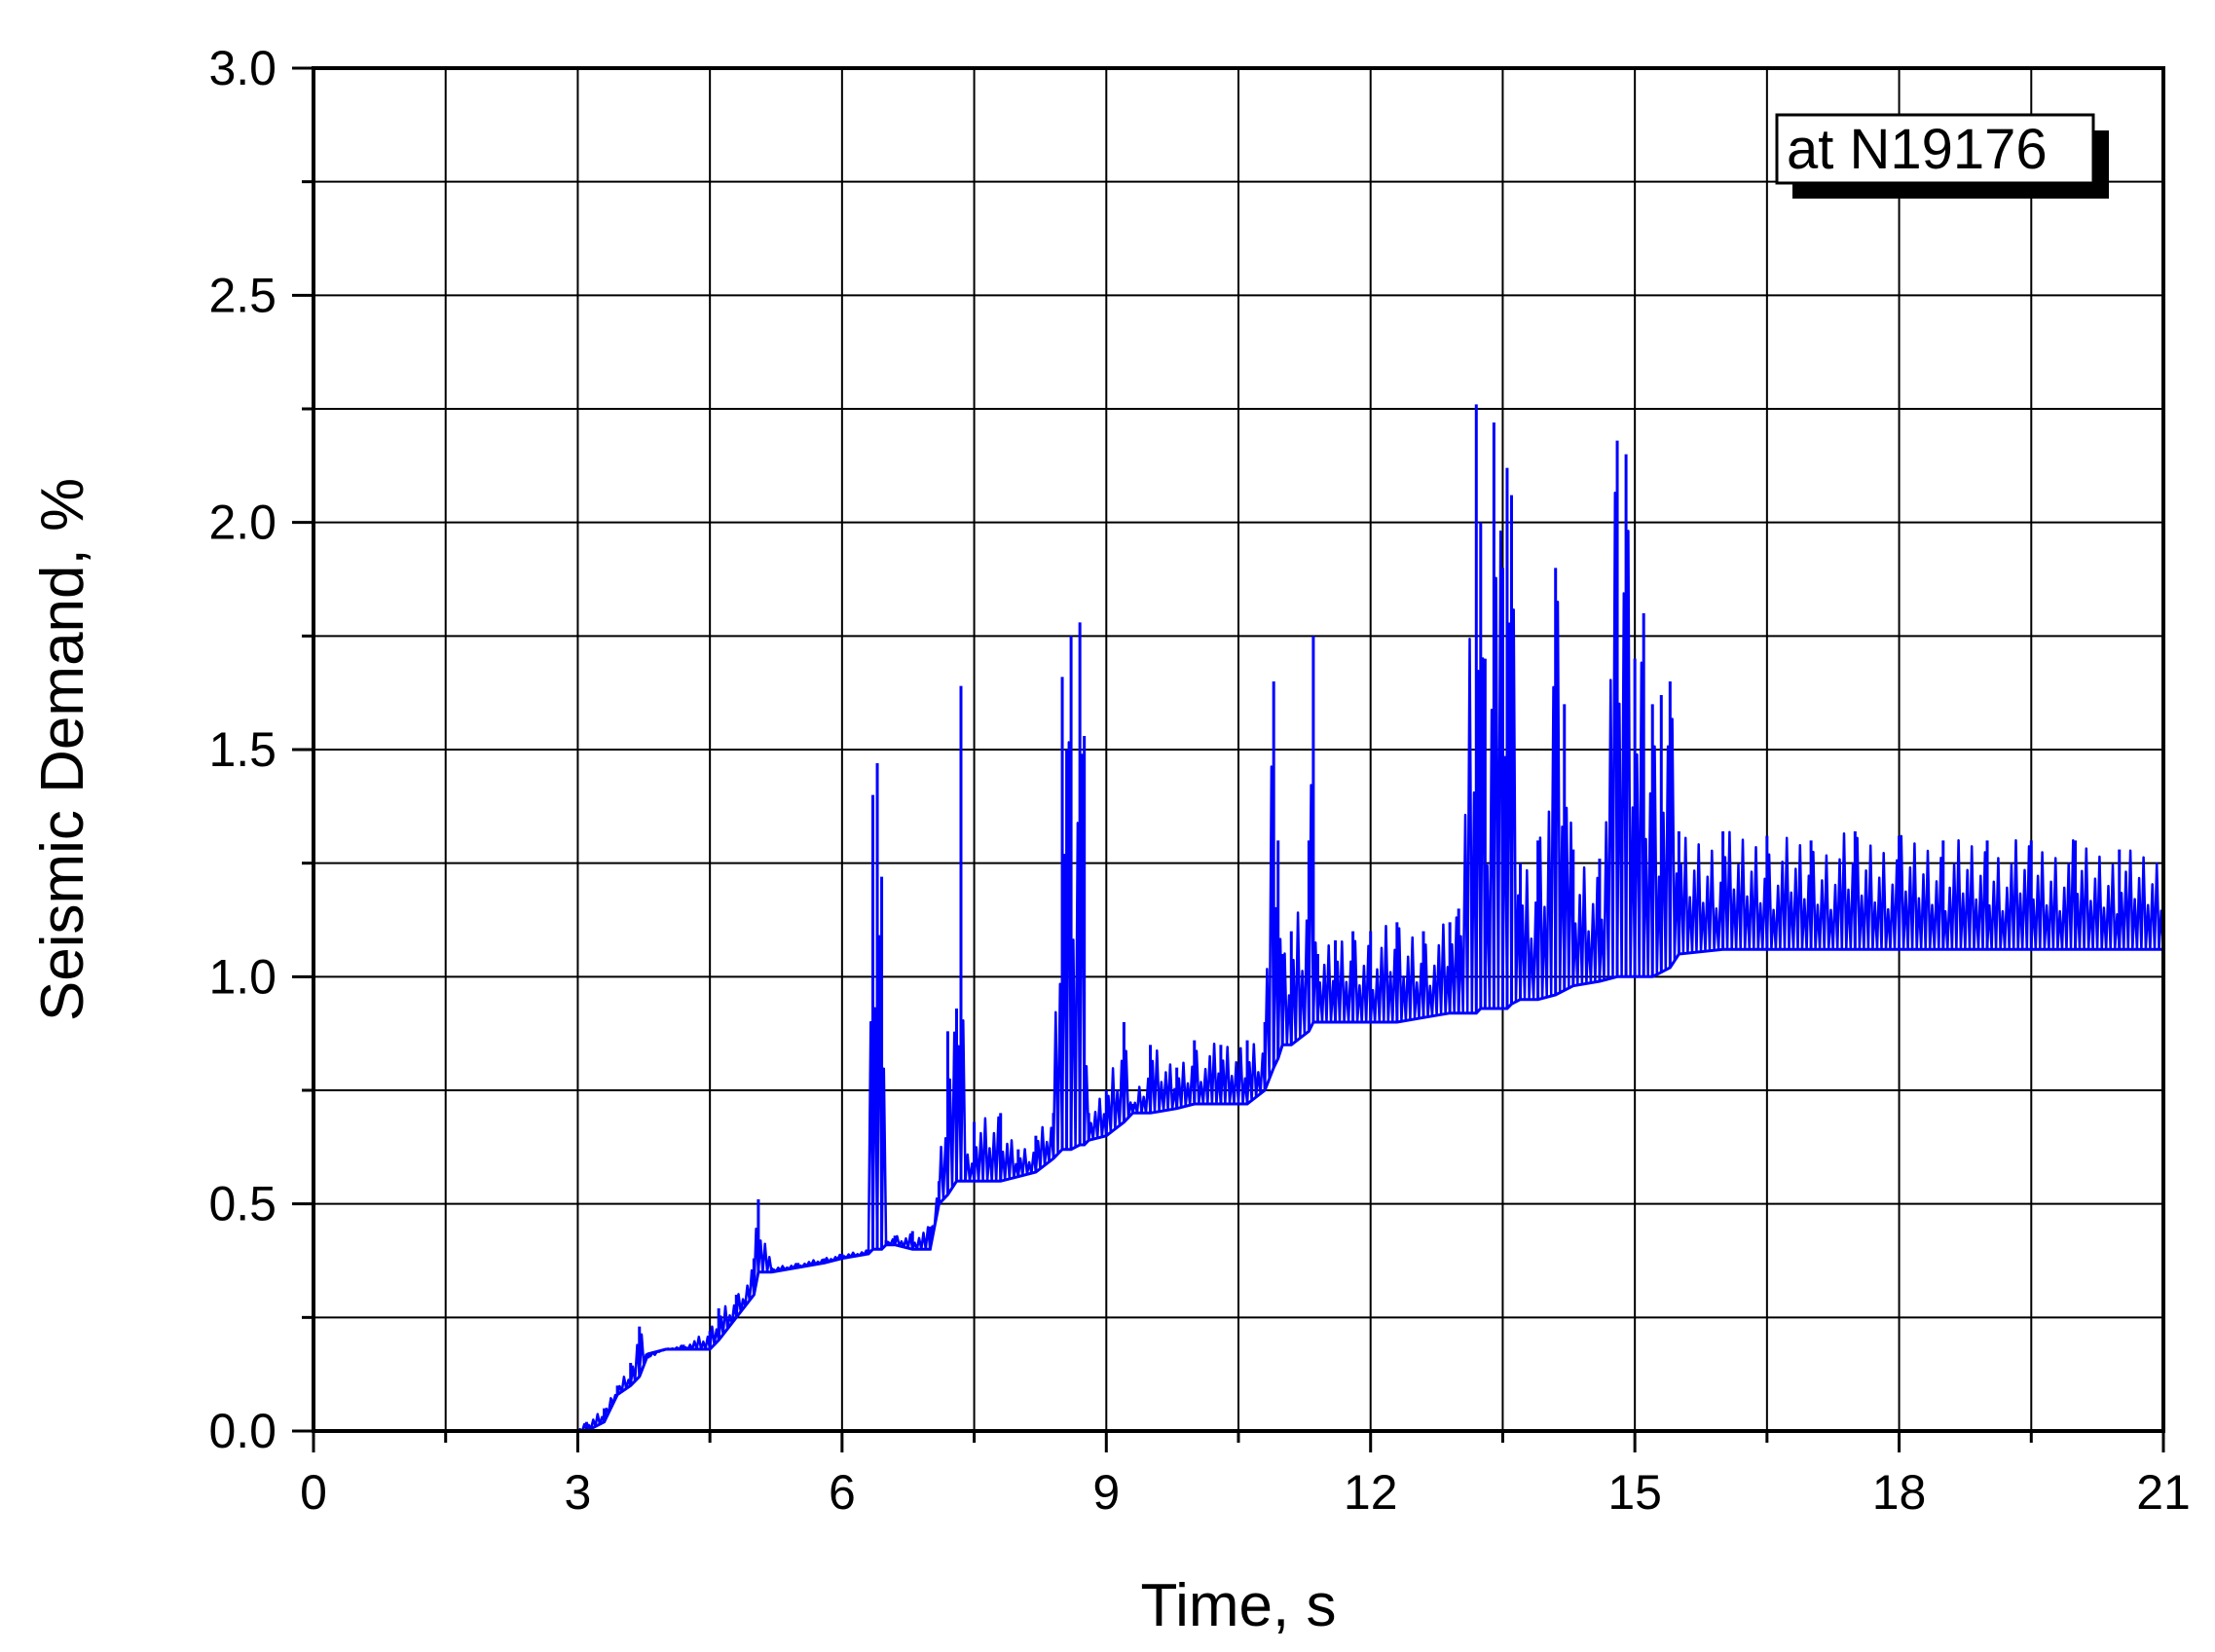 Image resolution: width=2215 pixels, height=1652 pixels. I want to click on x-tick-label: 12, so click(1371, 1492).